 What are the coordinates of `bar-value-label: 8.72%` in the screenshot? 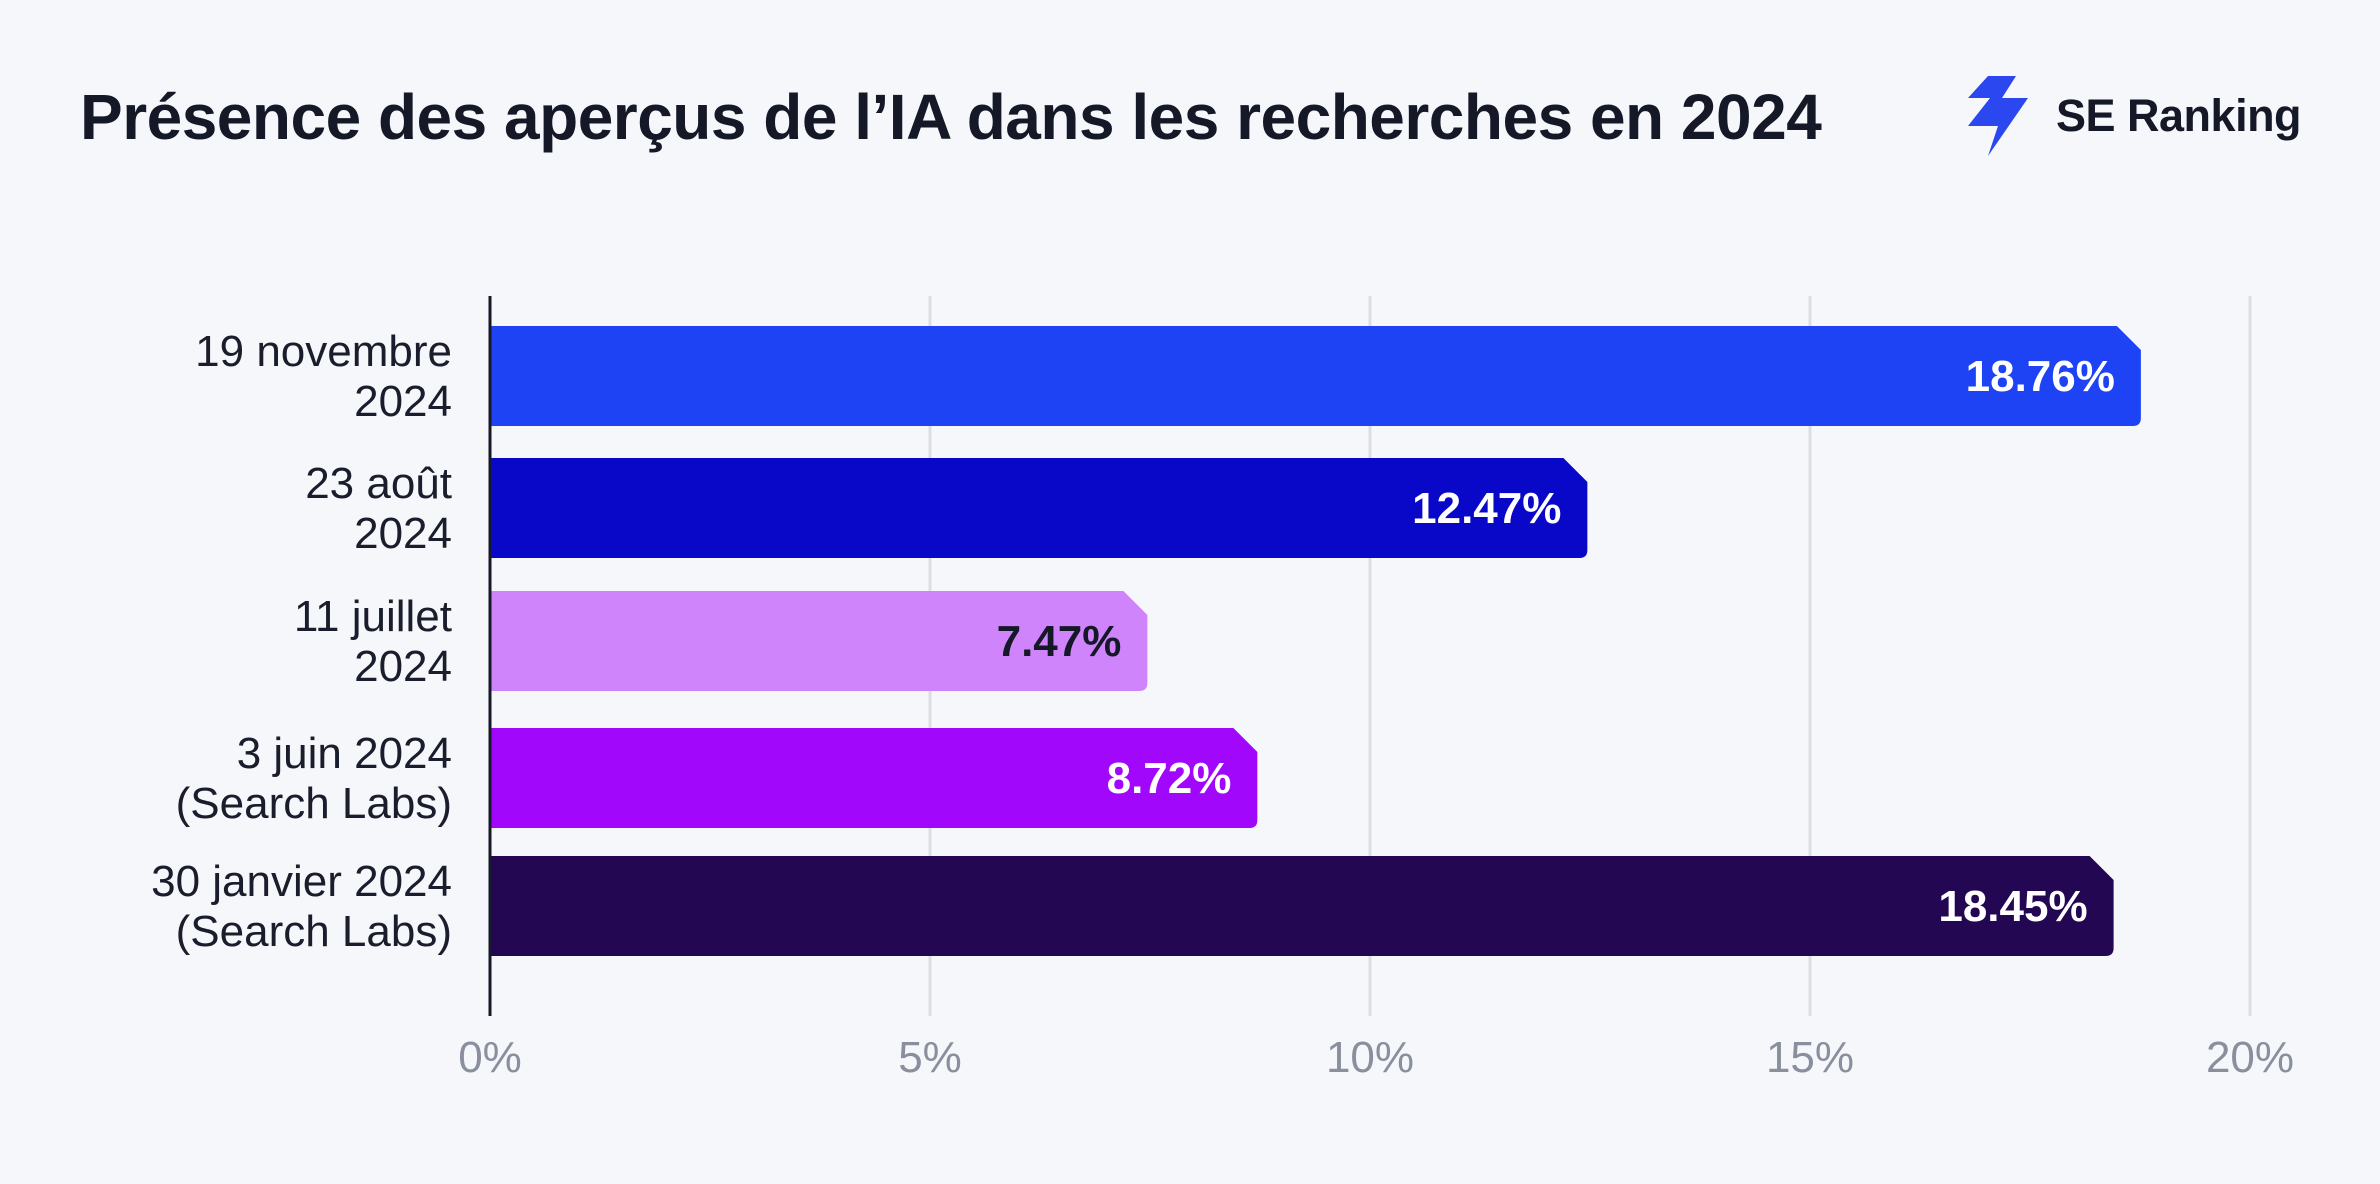 It's located at (1169, 778).